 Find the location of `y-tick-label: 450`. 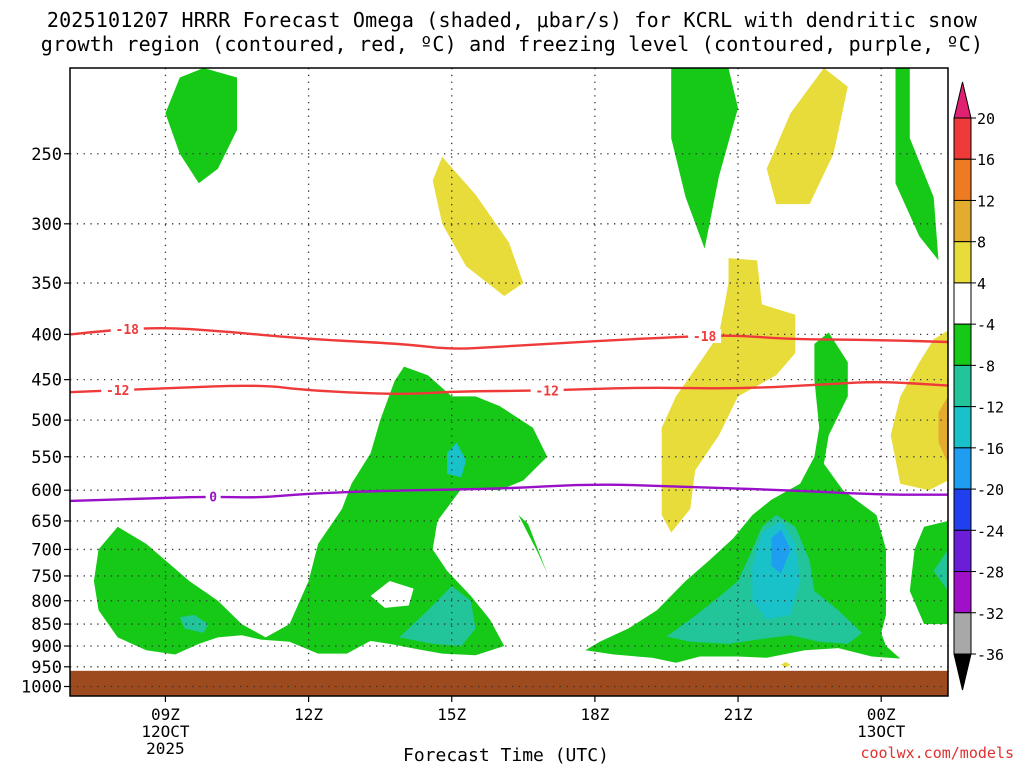

y-tick-label: 450 is located at coordinates (46, 381).